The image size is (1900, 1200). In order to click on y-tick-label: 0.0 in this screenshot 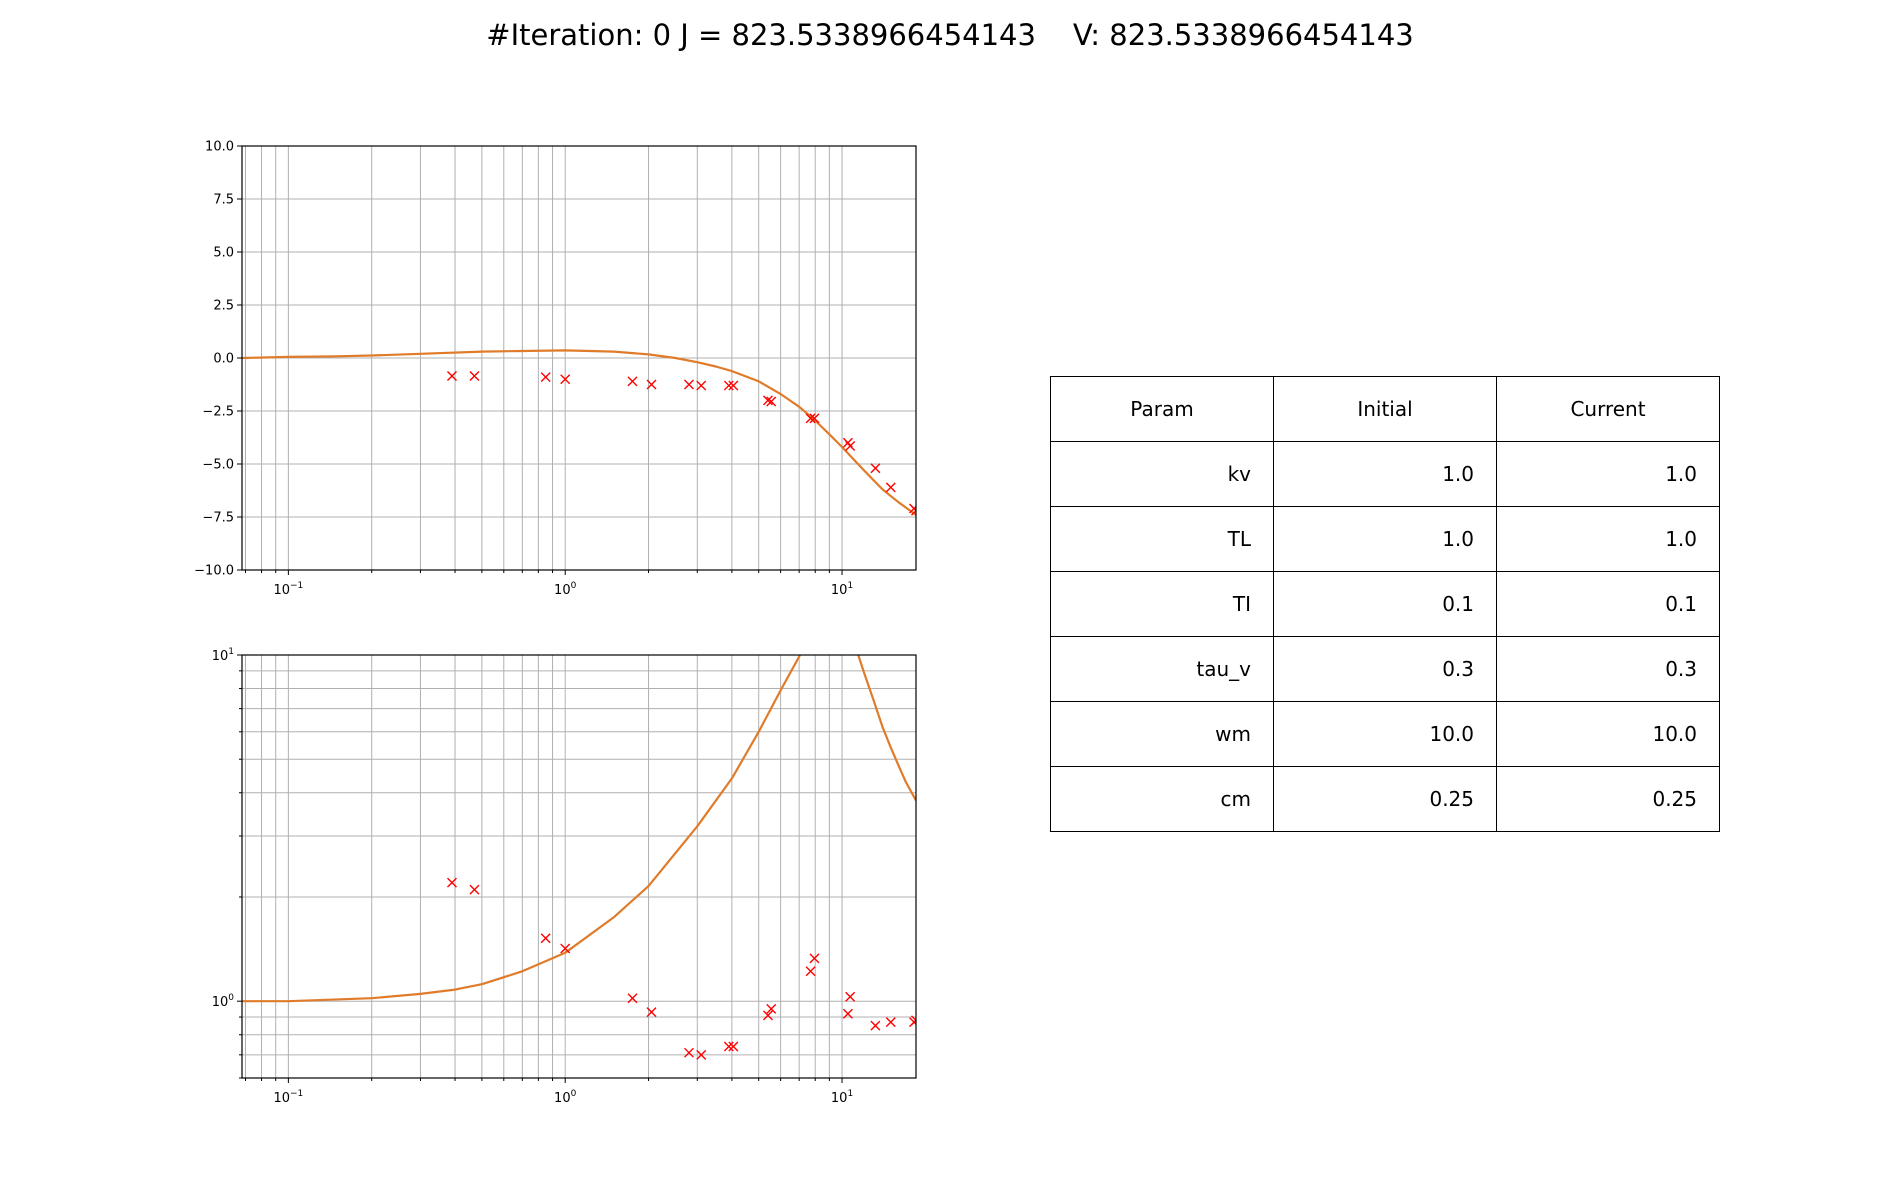, I will do `click(223, 359)`.